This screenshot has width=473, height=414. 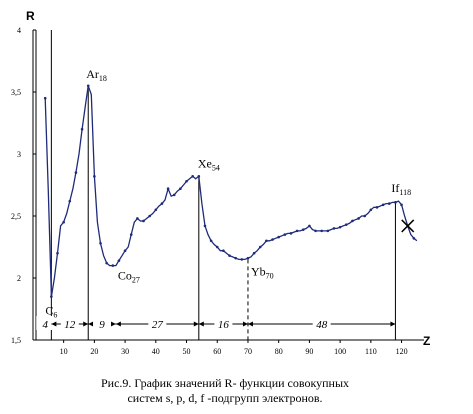 I want to click on segment-label: 4, so click(x=45, y=325).